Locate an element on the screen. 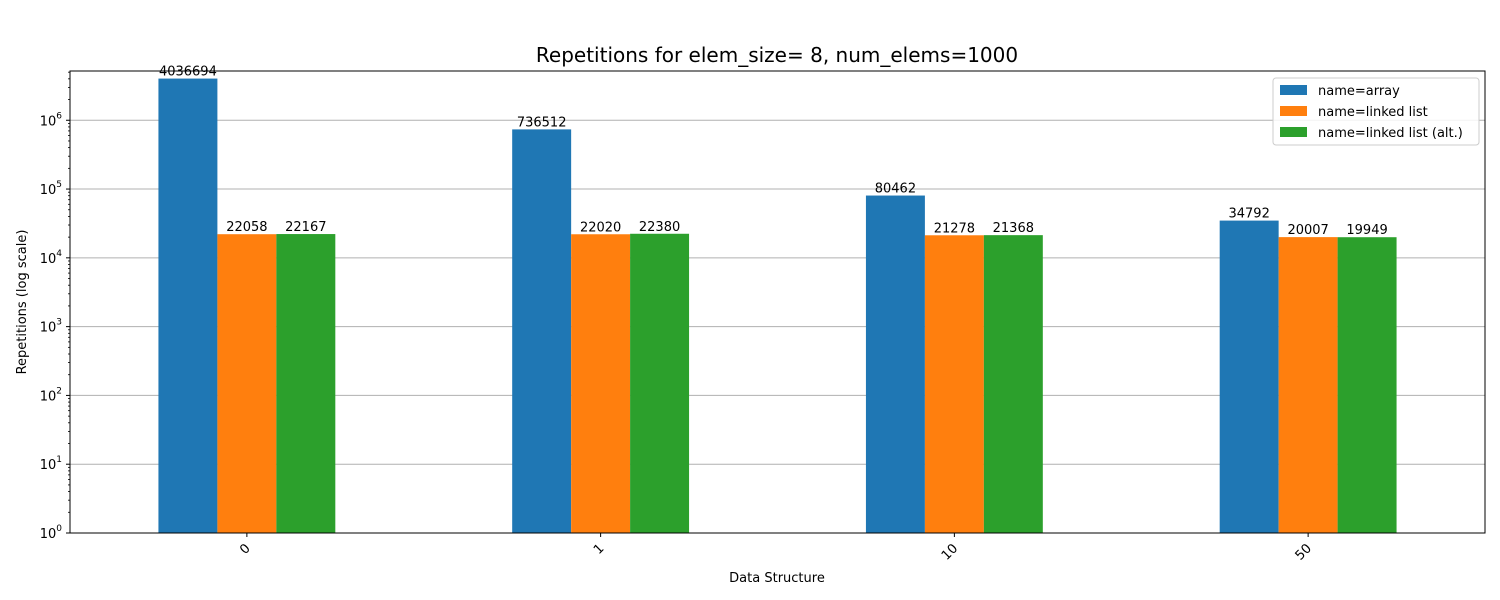 Image resolution: width=1500 pixels, height=600 pixels. y-tick-label: 10⁴ is located at coordinates (51, 258).